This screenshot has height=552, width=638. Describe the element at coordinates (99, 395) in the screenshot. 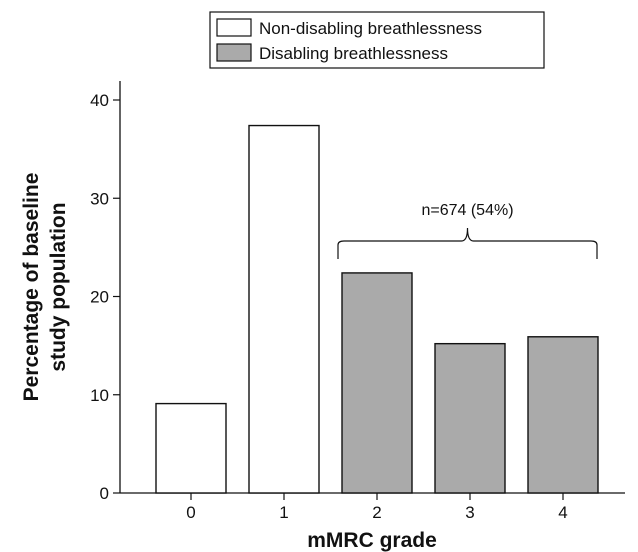

I see `y-tick-label-10: 10` at that location.